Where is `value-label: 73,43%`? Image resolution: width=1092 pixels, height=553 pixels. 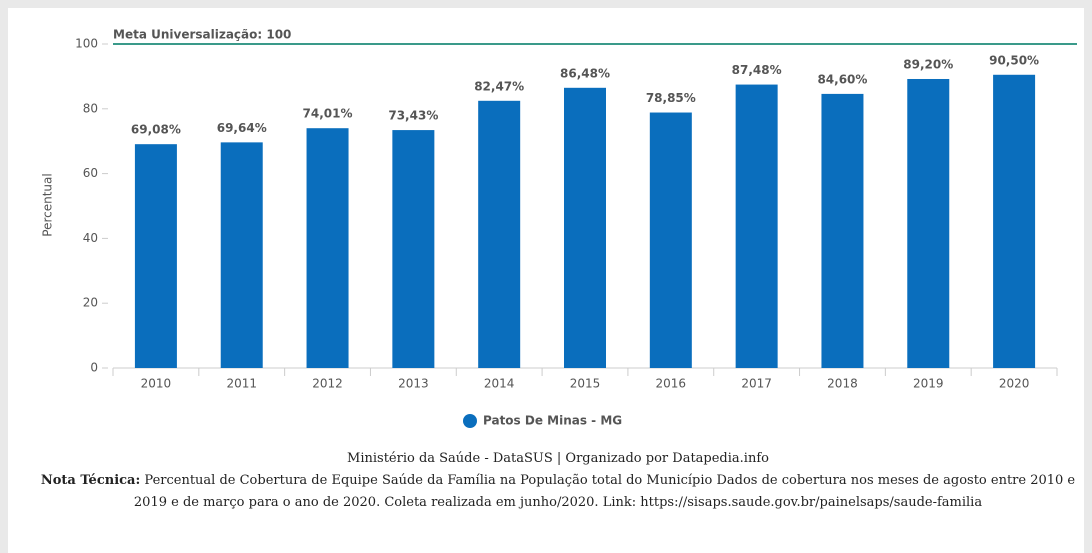
value-label: 73,43% is located at coordinates (413, 116).